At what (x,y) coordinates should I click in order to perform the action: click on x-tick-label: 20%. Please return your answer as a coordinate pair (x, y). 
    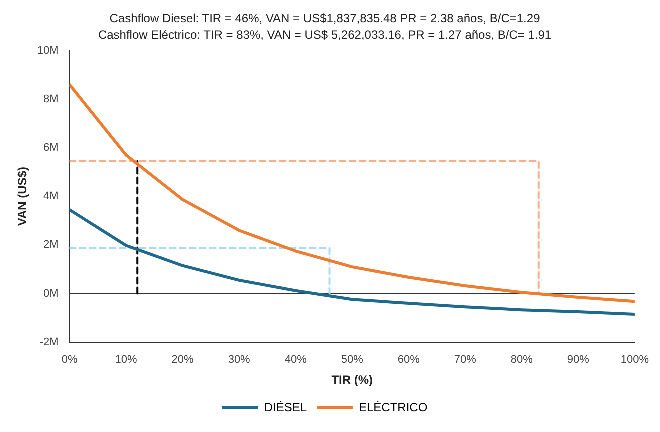
    Looking at the image, I should click on (183, 360).